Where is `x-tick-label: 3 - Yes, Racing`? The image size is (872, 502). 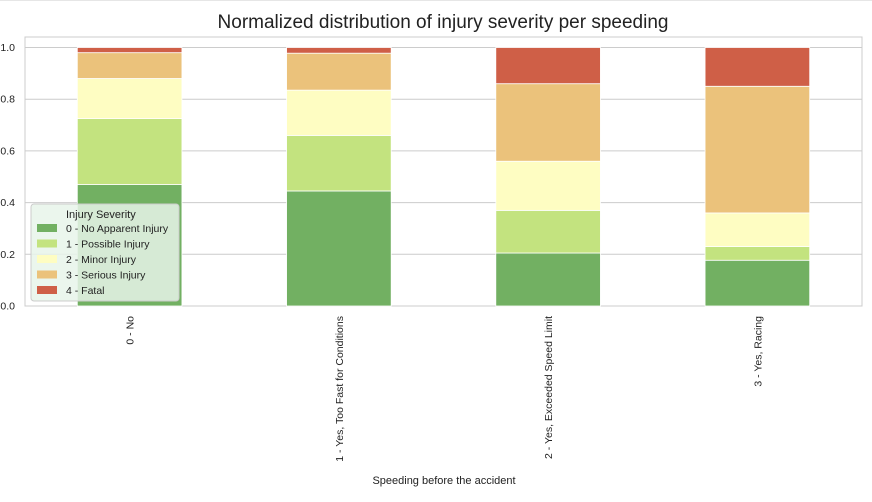
x-tick-label: 3 - Yes, Racing is located at coordinates (758, 351).